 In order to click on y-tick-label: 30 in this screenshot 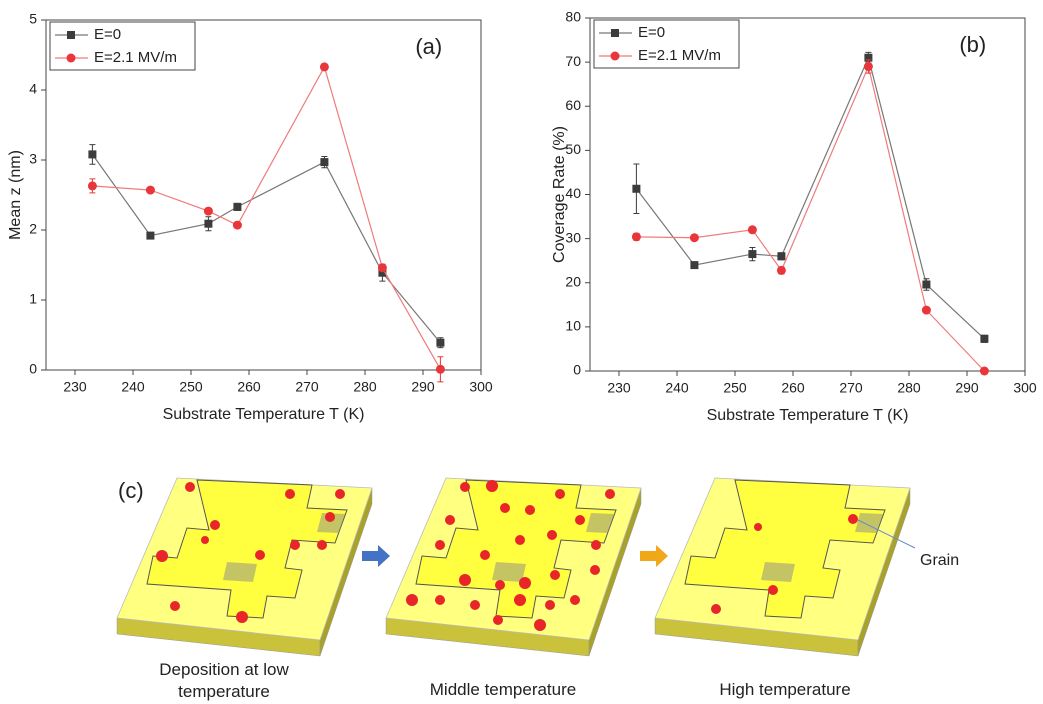, I will do `click(573, 237)`.